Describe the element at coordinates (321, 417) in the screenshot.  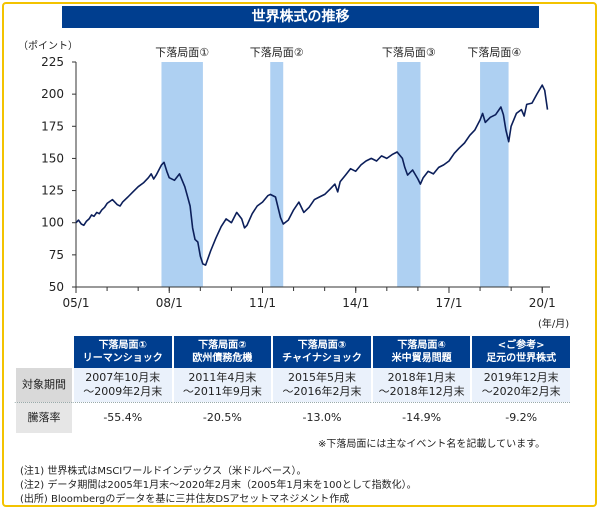
I see `table-cell: -13.0%` at that location.